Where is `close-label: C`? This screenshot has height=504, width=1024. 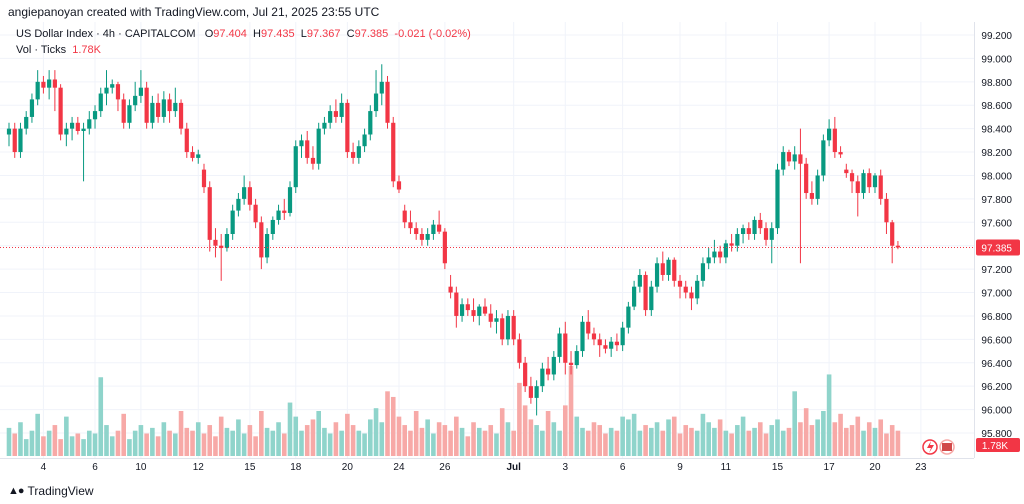
close-label: C is located at coordinates (350, 34).